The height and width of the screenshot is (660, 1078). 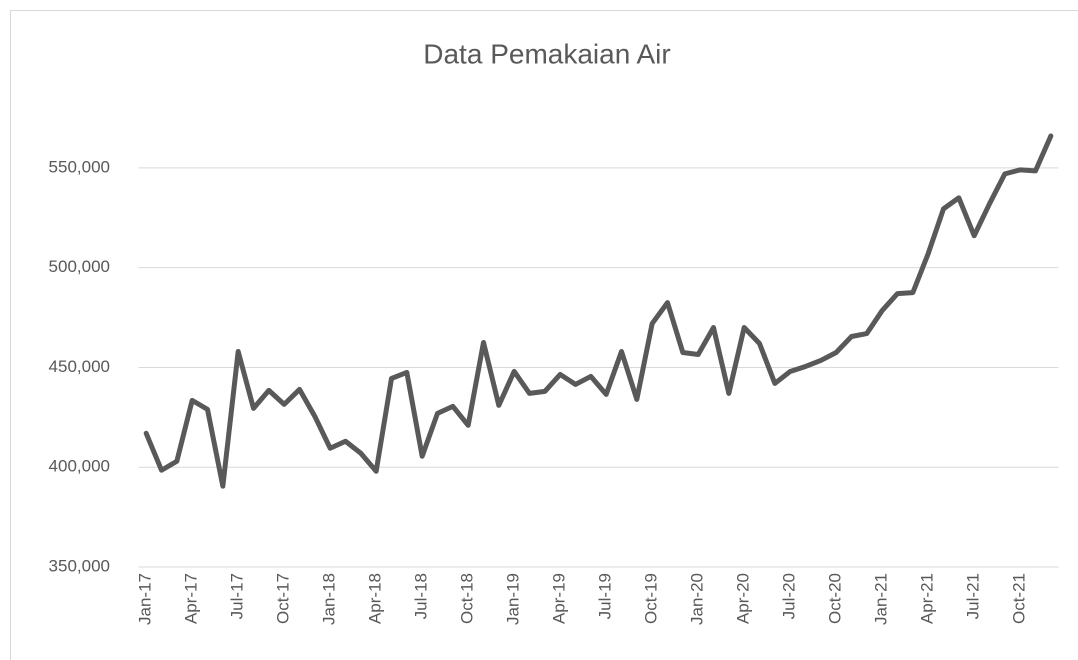 What do you see at coordinates (559, 598) in the screenshot?
I see `x-tick-label: Apr-19` at bounding box center [559, 598].